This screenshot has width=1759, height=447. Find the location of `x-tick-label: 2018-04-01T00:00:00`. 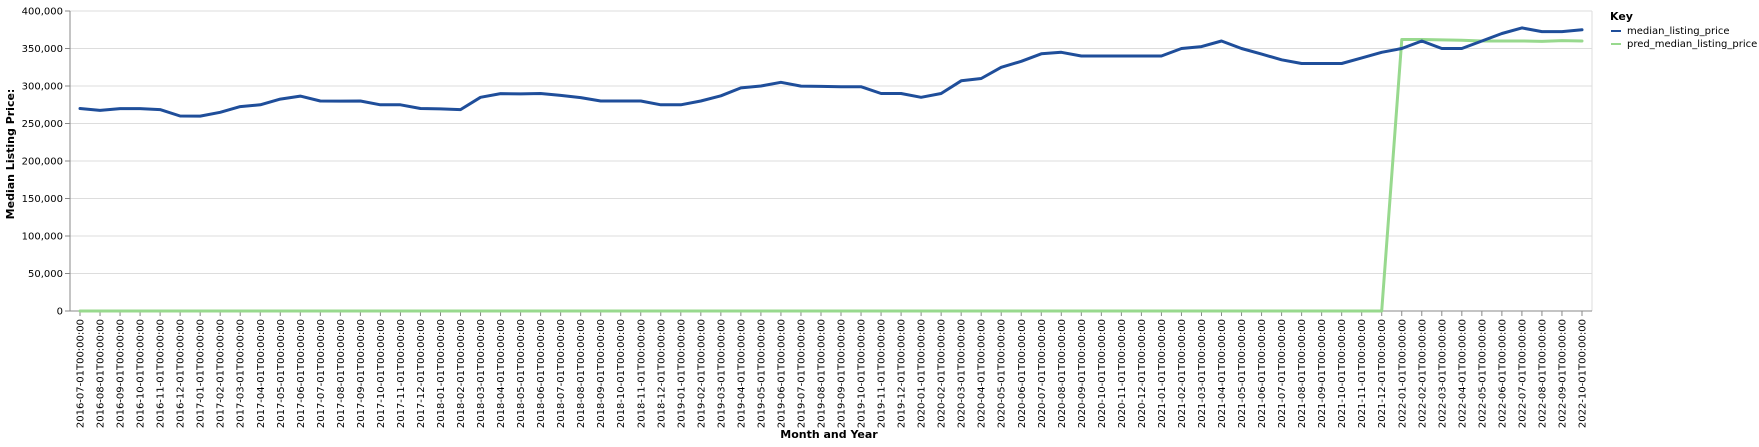

x-tick-label: 2018-04-01T00:00:00 is located at coordinates (501, 373).